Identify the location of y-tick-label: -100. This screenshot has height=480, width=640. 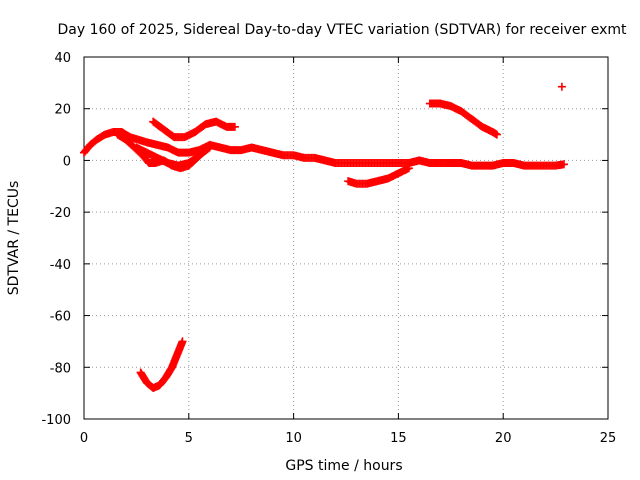
(56, 420).